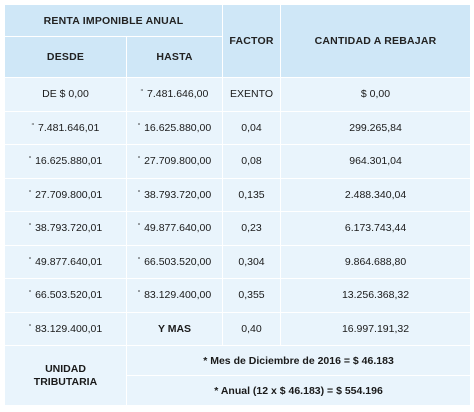 The width and height of the screenshot is (474, 412). I want to click on table-row: DE $ 0,00 “7.481.646,00 EXENTO $ 0,00, so click(238, 94).